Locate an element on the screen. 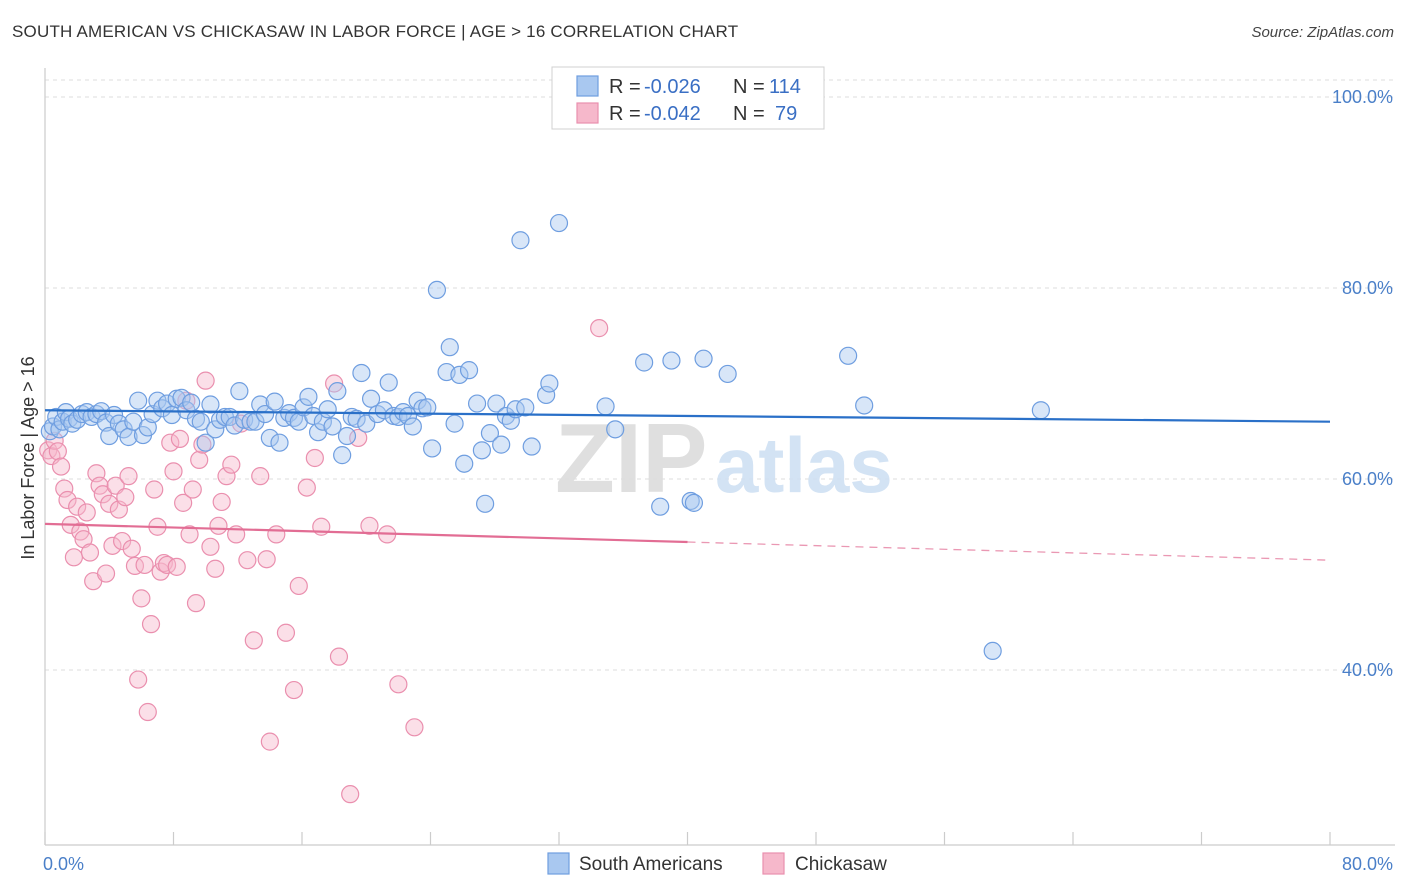 This screenshot has height=892, width=1406. legend-swatch-blue is located at coordinates (587, 86).